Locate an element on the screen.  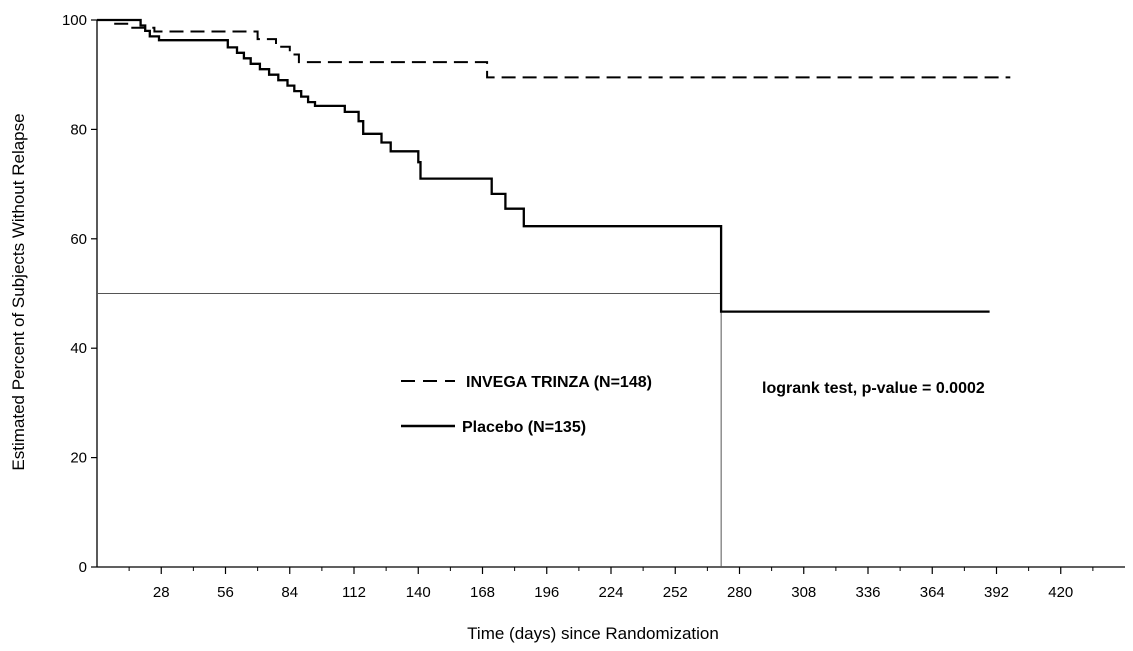
x-tick-label: 56 is located at coordinates (225, 592).